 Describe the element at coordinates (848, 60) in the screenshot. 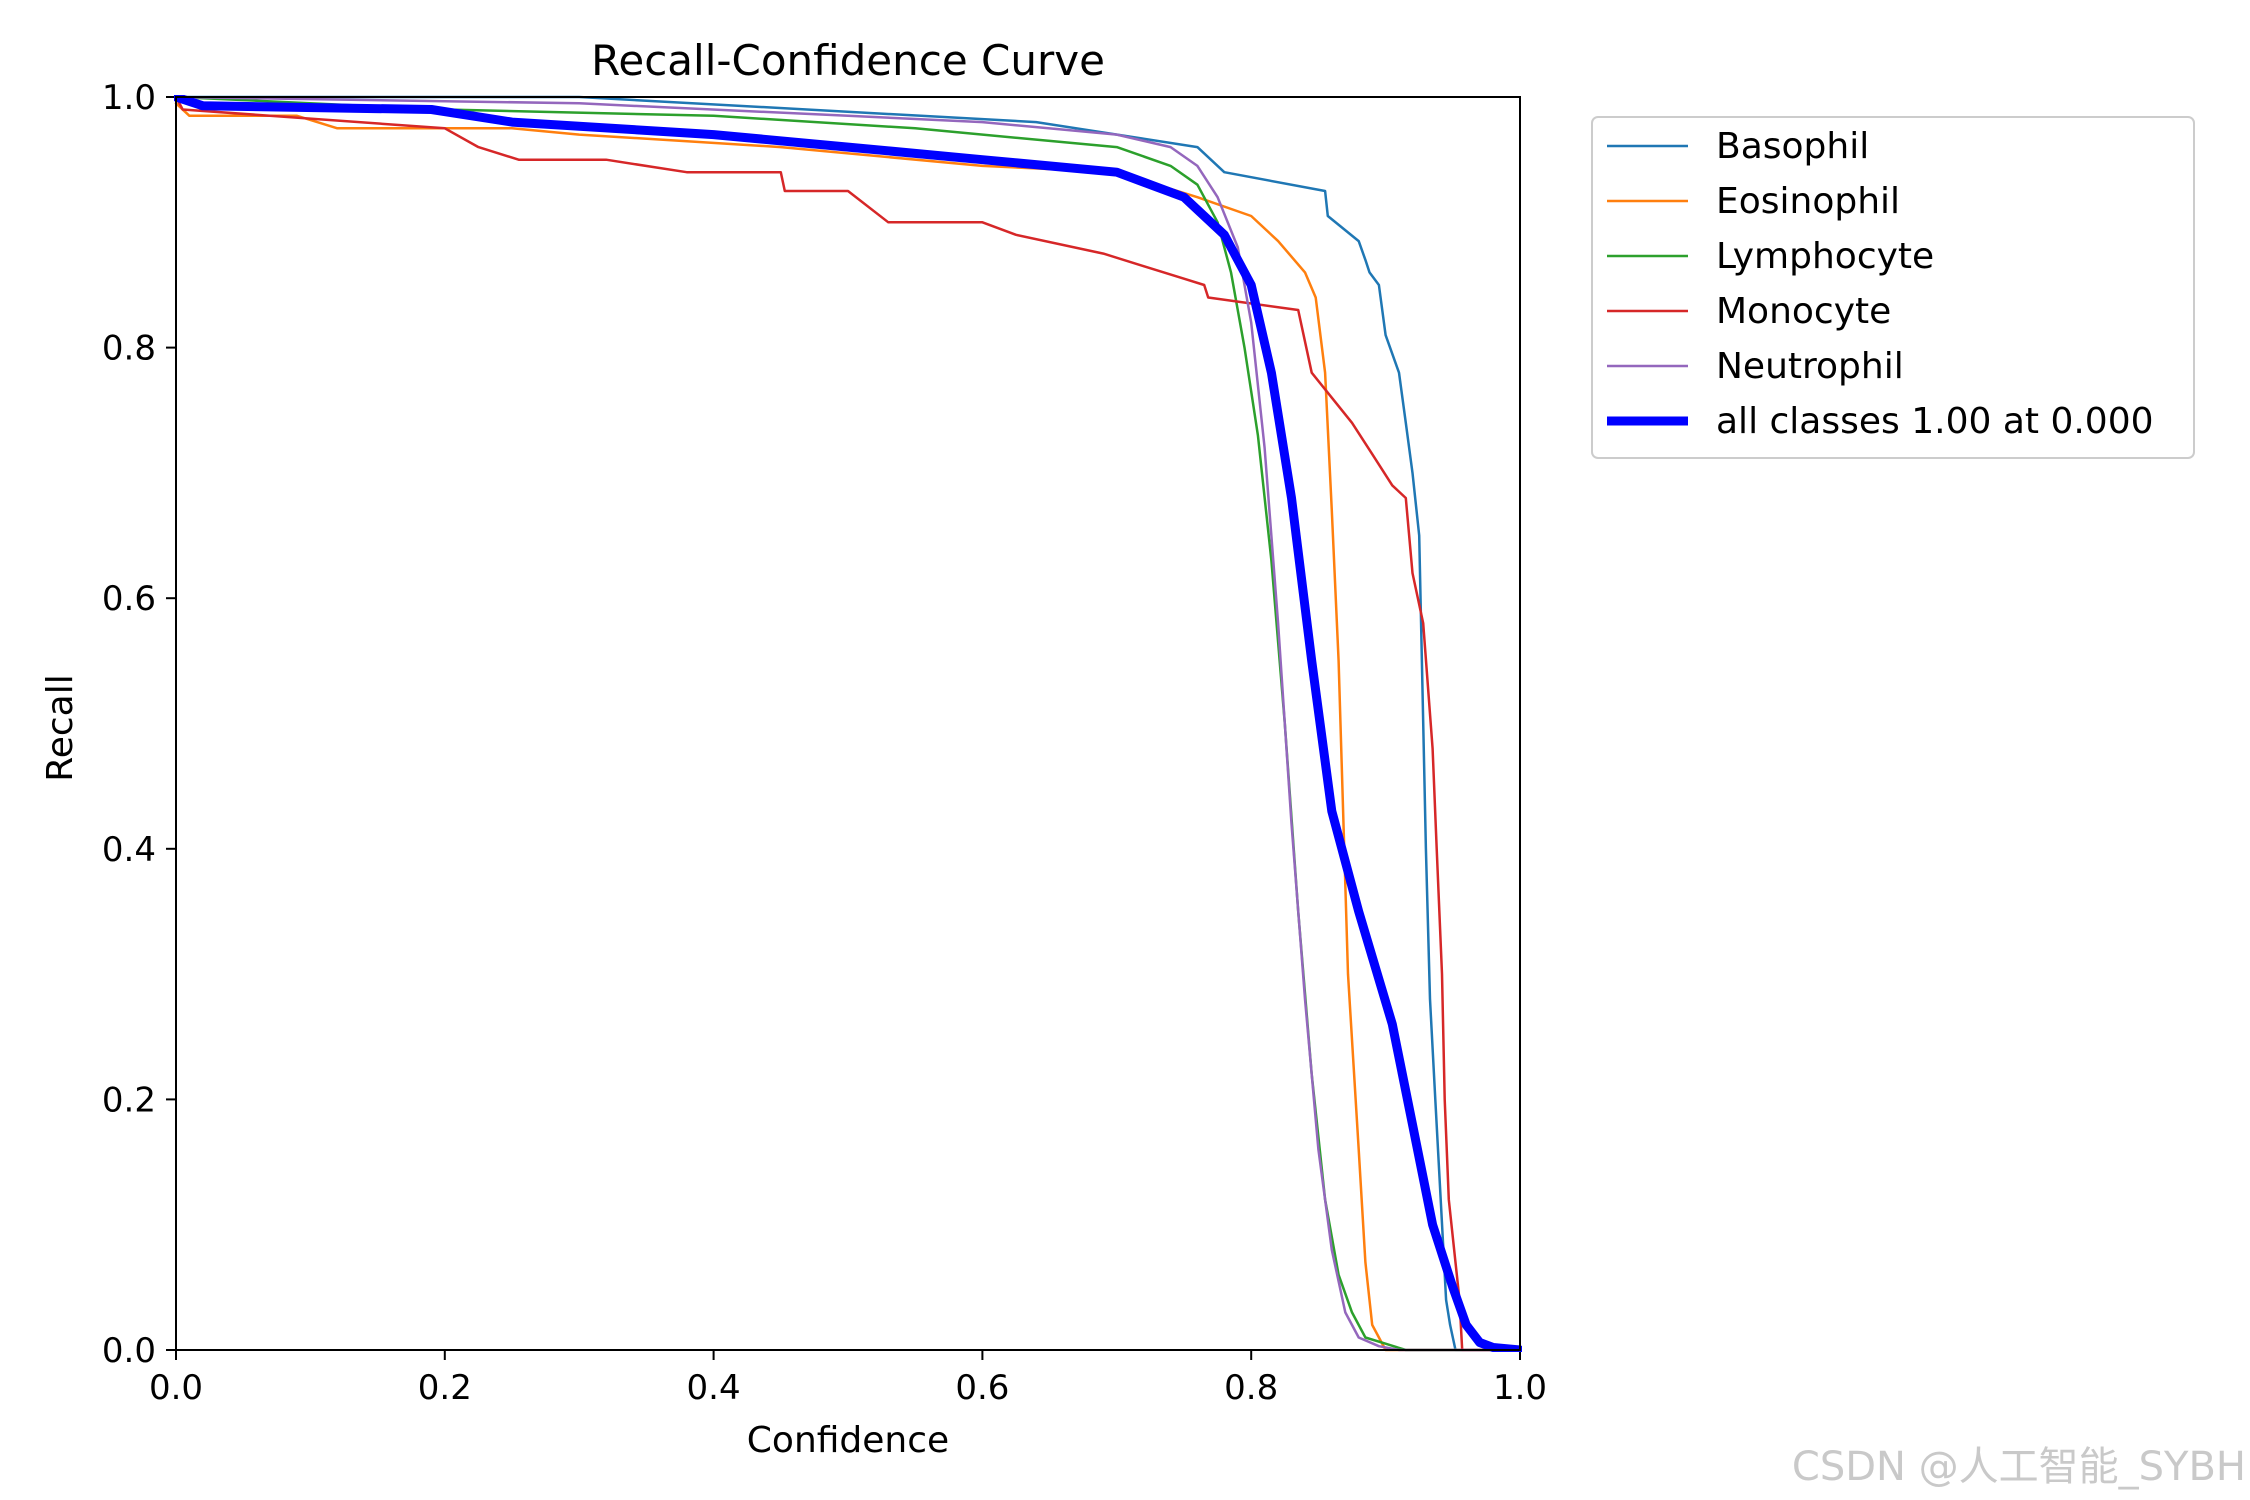

I see `chart-title: Recall-Confidence Curve` at that location.